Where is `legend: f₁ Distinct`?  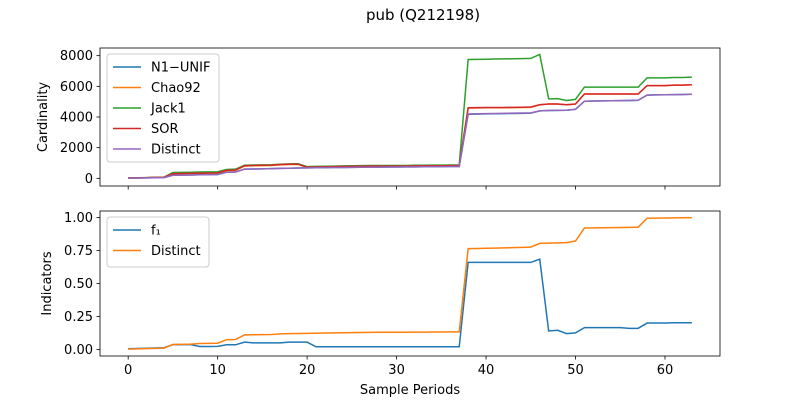
legend: f₁ Distinct is located at coordinates (158, 242).